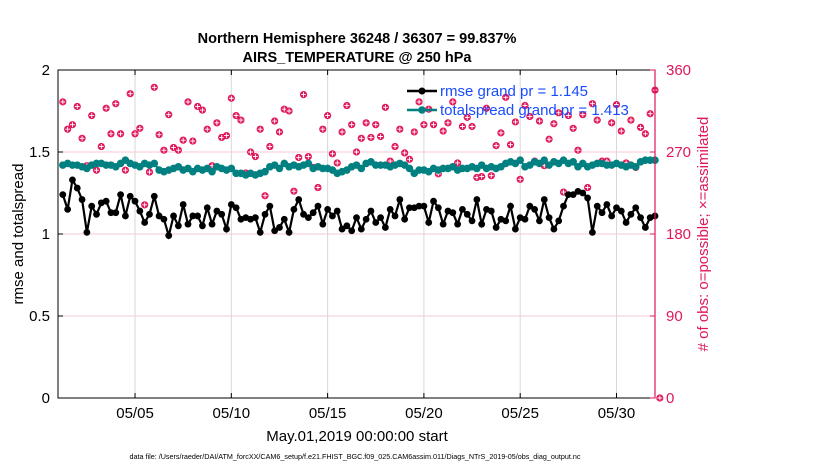 The height and width of the screenshot is (470, 830). I want to click on y-tick-label: 0, so click(46, 398).